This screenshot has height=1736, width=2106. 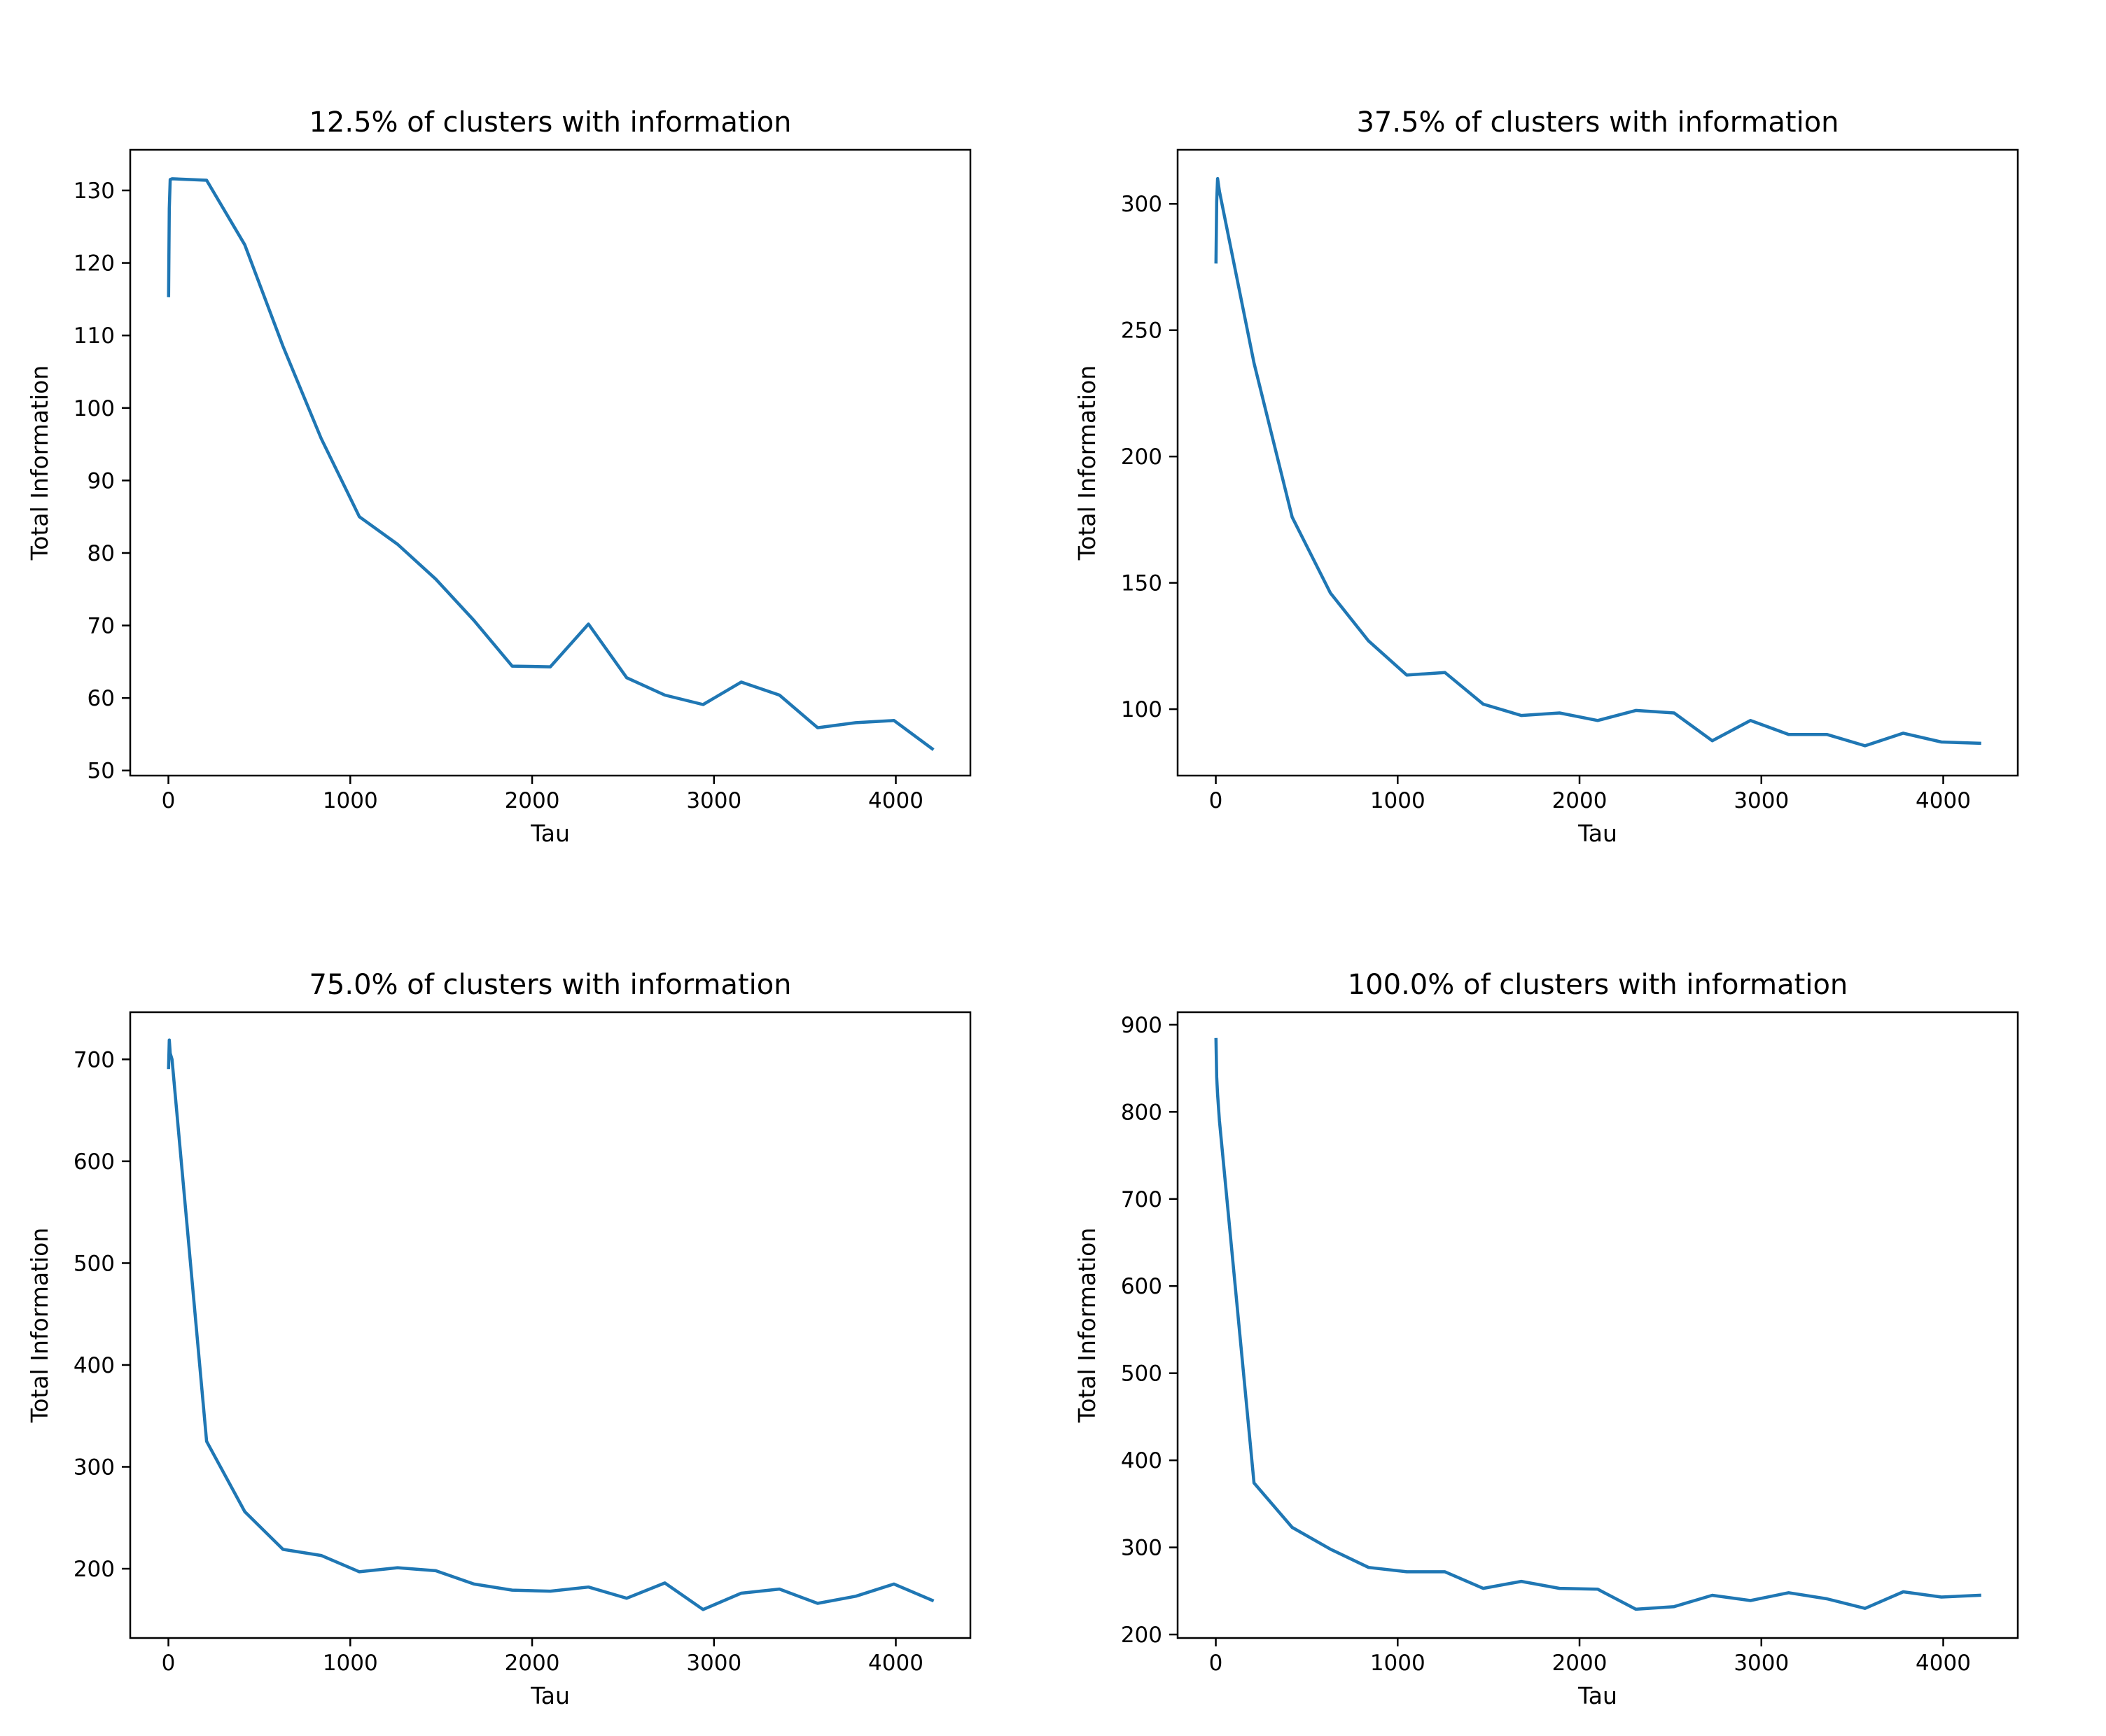 I want to click on y-tick-label: 250, so click(x=1141, y=331).